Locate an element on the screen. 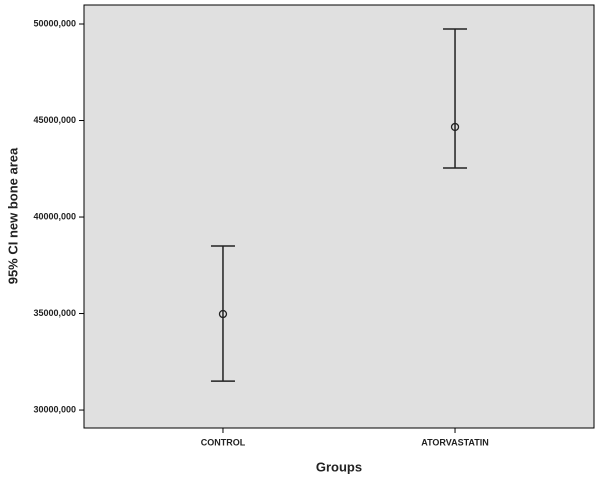 This screenshot has width=597, height=482. y-tick-label: 35000,000 is located at coordinates (54, 313).